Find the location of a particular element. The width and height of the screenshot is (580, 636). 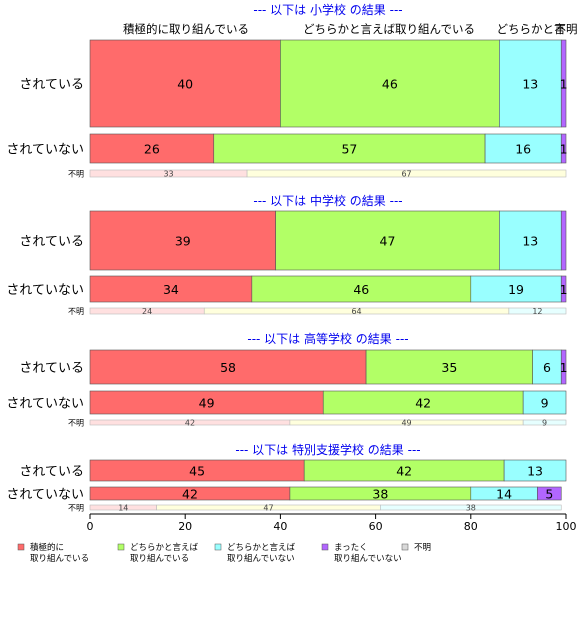

data-label: 45 is located at coordinates (197, 471).